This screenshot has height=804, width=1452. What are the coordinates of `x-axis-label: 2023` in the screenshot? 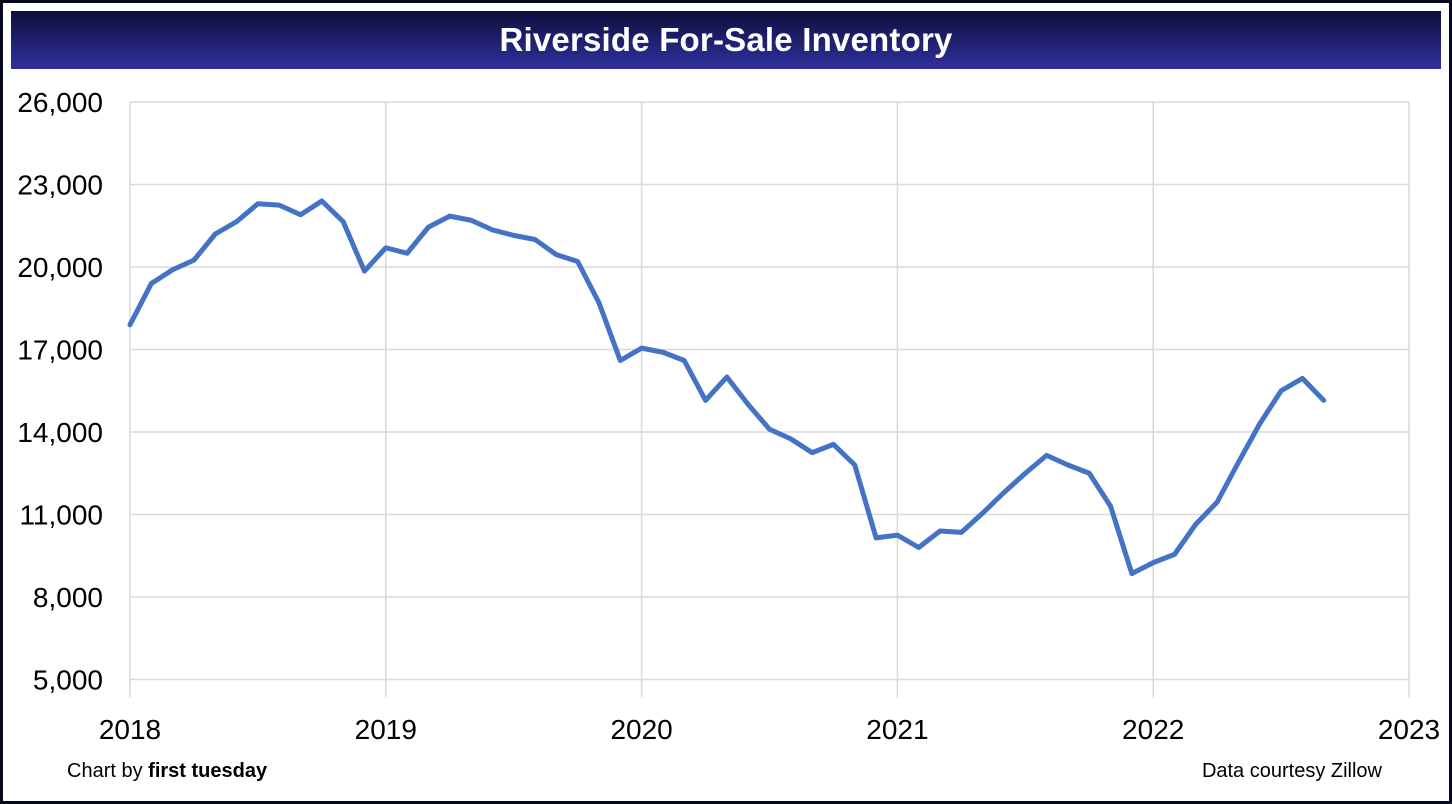 It's located at (1409, 729).